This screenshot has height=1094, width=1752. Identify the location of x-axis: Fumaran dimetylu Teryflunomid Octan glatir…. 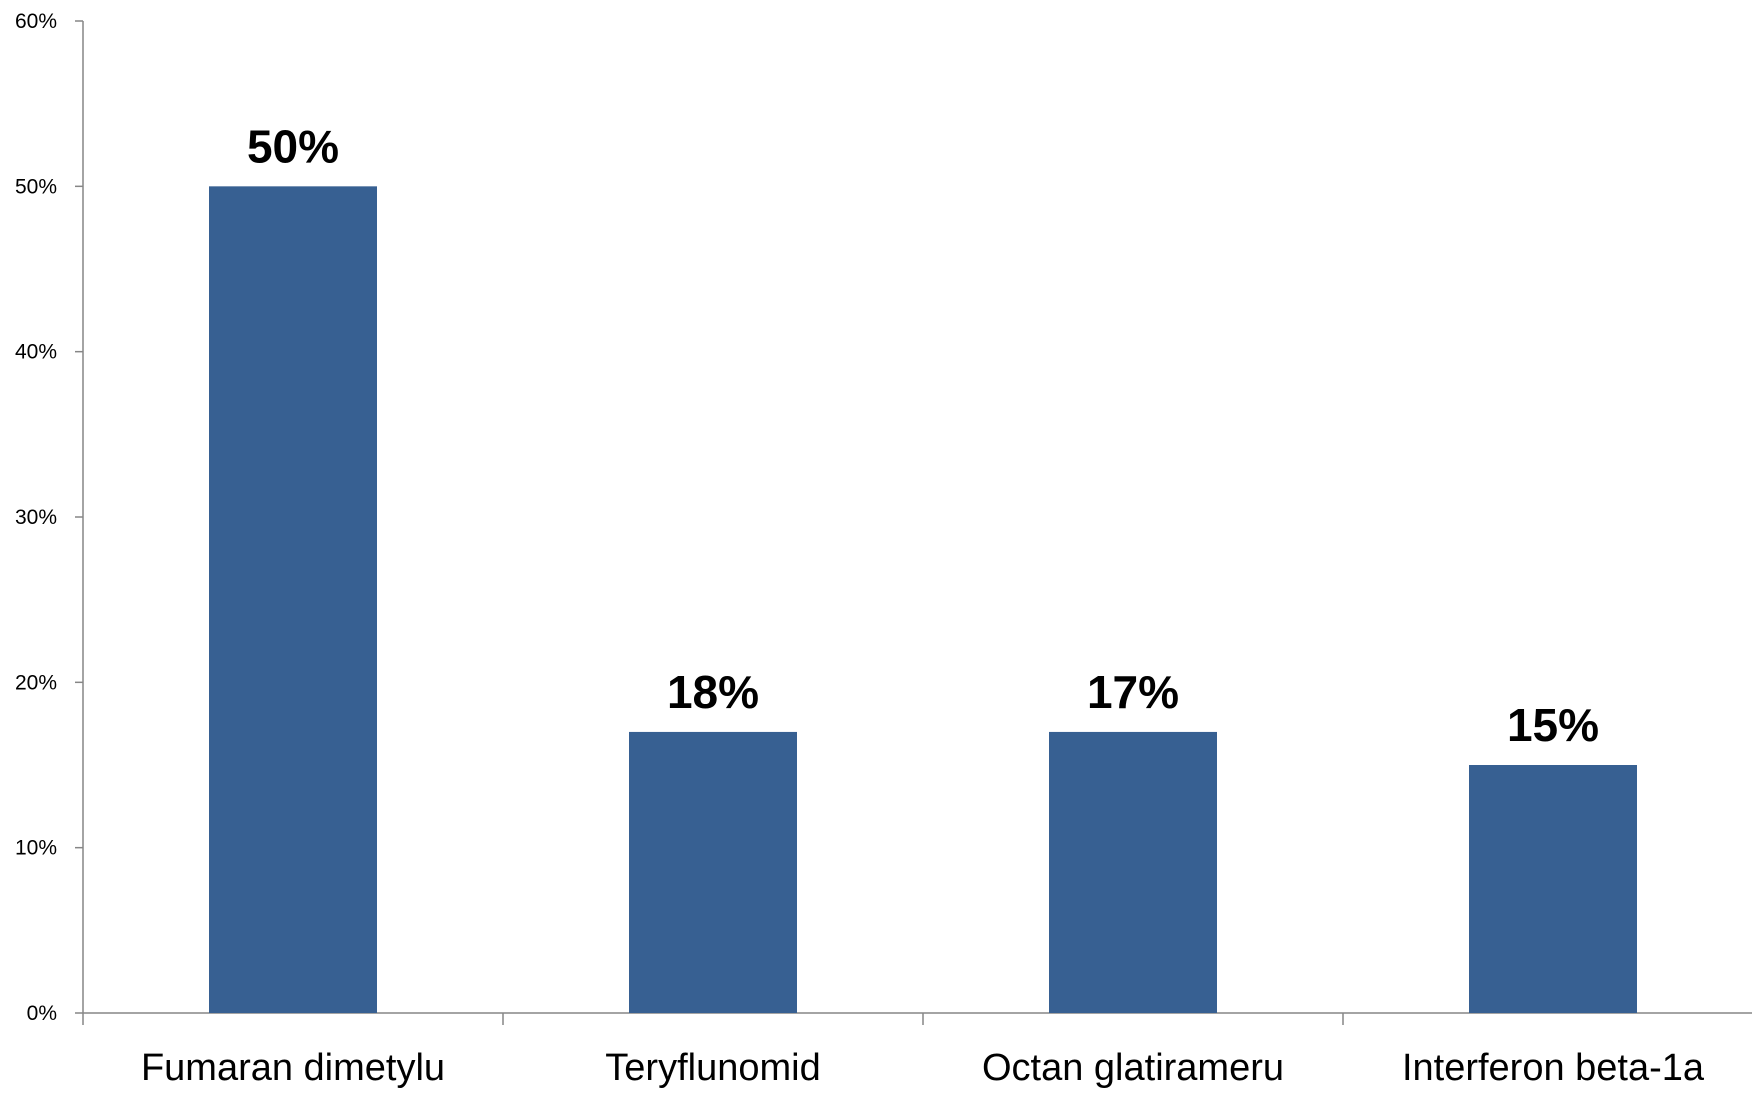
(917, 1050).